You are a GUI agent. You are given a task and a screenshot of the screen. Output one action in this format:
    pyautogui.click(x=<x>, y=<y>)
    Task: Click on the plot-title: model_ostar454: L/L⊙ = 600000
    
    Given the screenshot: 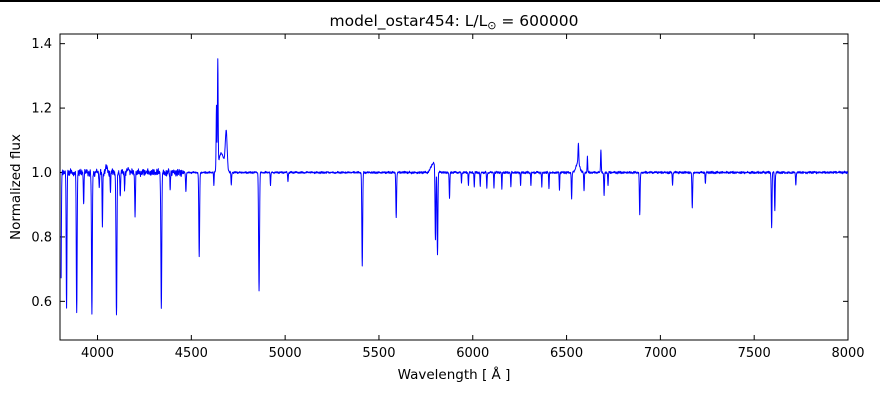 What is the action you would take?
    pyautogui.click(x=454, y=22)
    